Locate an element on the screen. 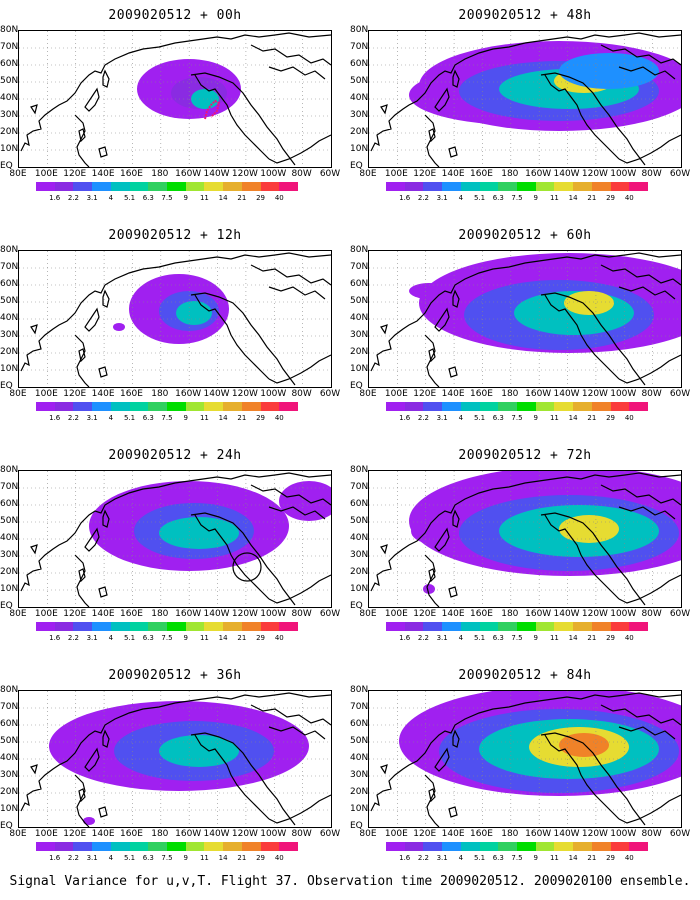 The image size is (700, 900). latitude-label: 50N is located at coordinates (9, 81).